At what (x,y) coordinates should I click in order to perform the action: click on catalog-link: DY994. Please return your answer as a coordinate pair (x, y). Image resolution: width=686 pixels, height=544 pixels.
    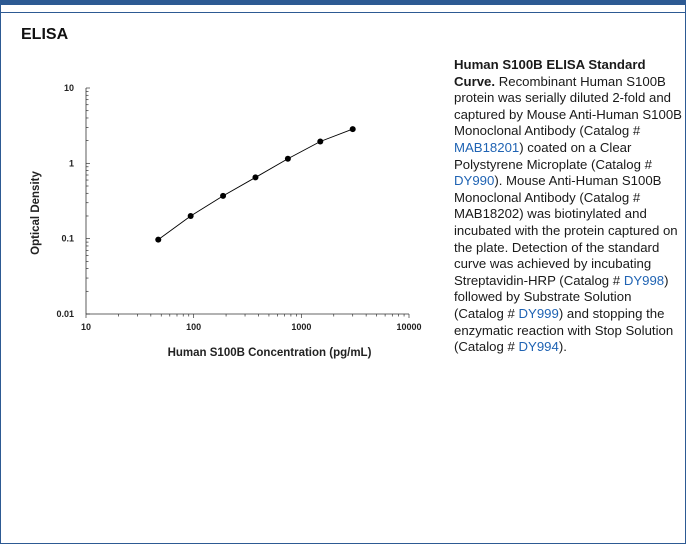
    Looking at the image, I should click on (538, 347).